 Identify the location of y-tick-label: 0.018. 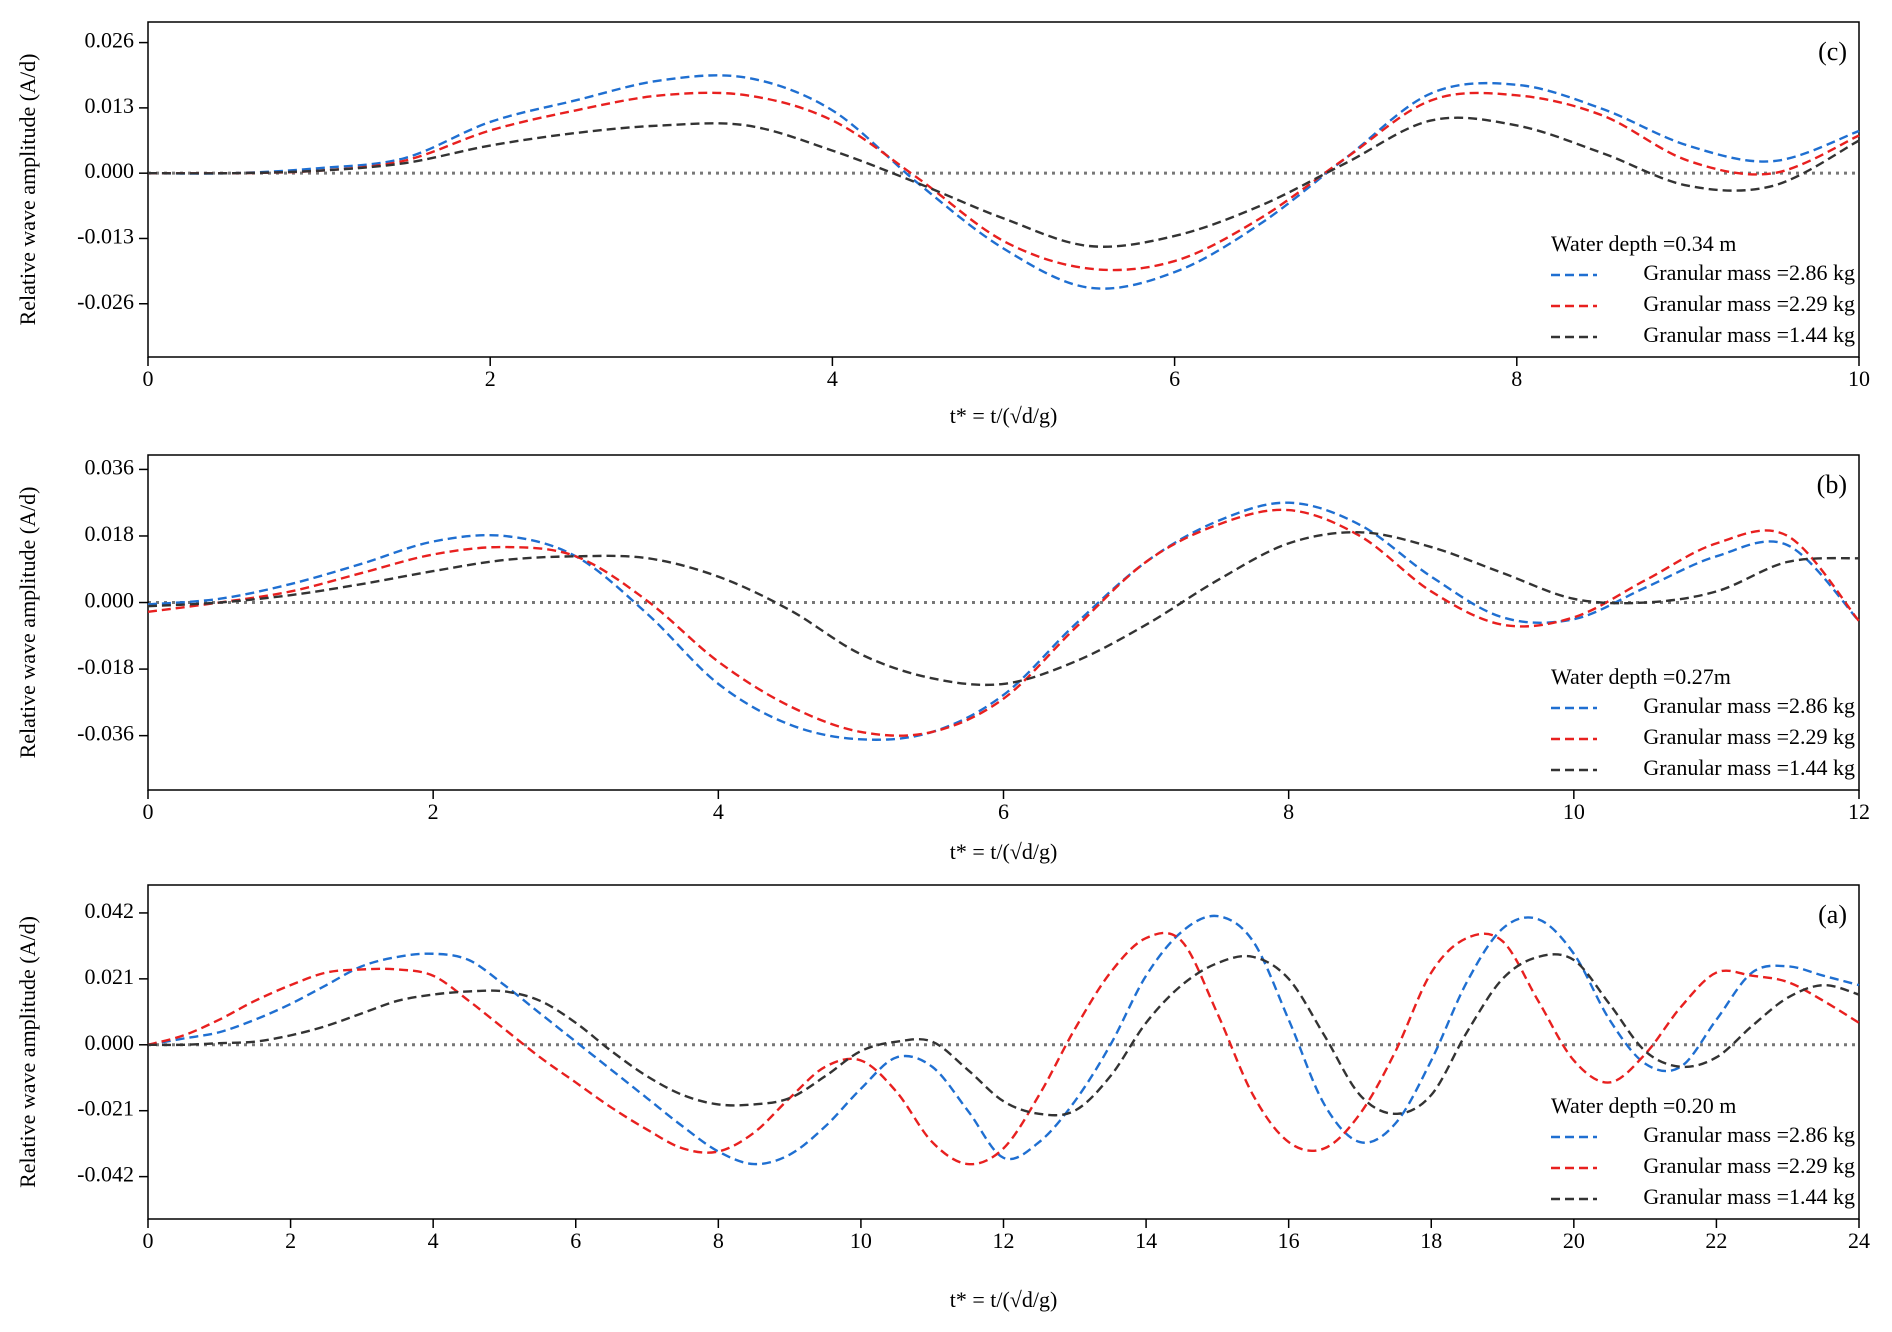
(110, 533).